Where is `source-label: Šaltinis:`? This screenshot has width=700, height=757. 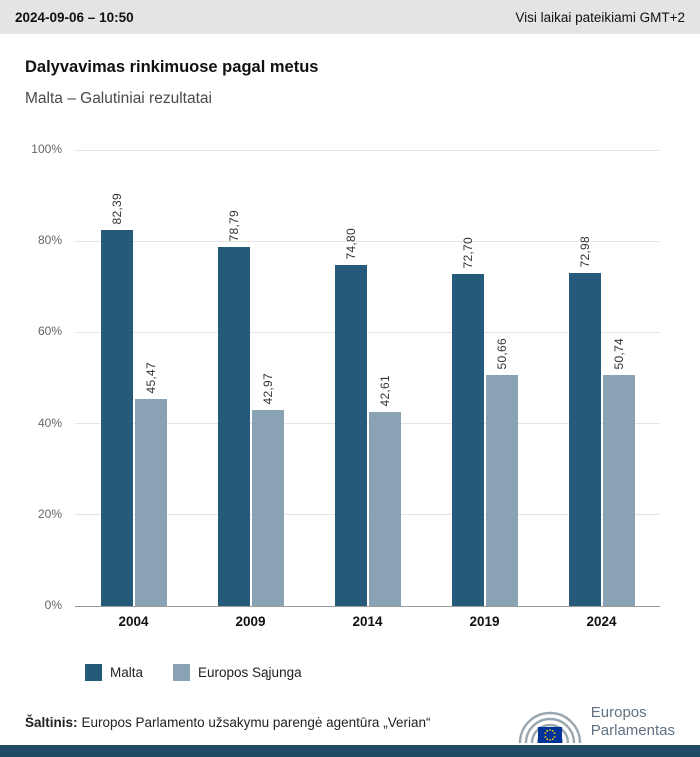
source-label: Šaltinis: is located at coordinates (51, 722).